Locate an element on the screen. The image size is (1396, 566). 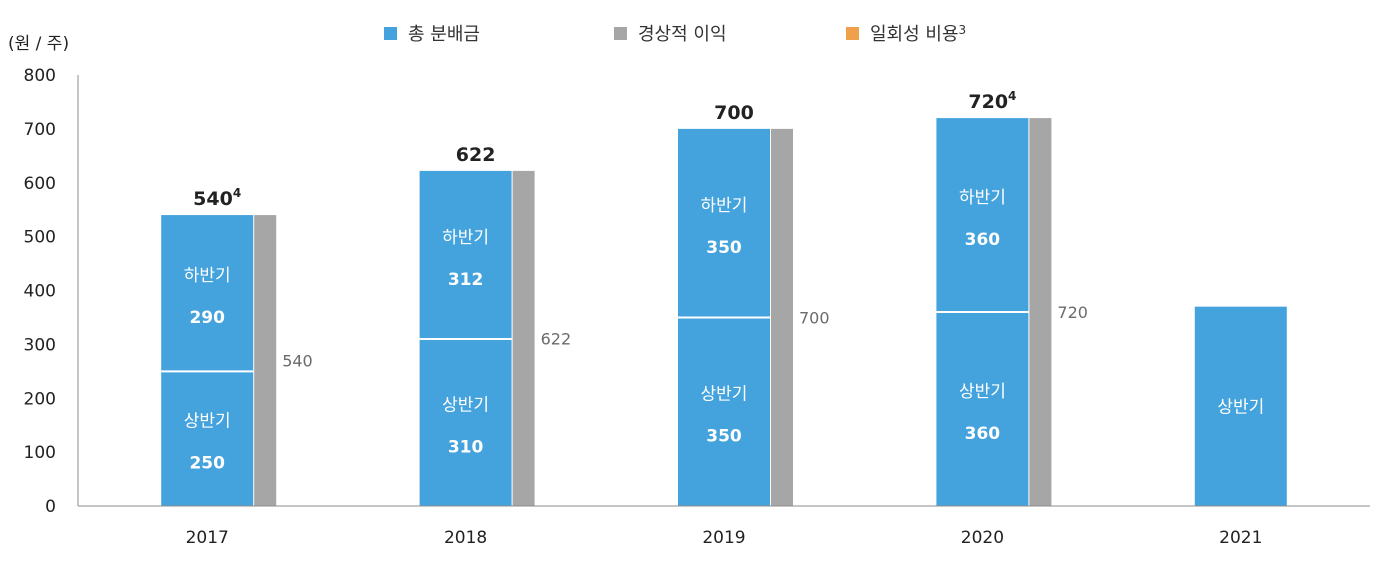
y-tick-label: 200 is located at coordinates (40, 399).